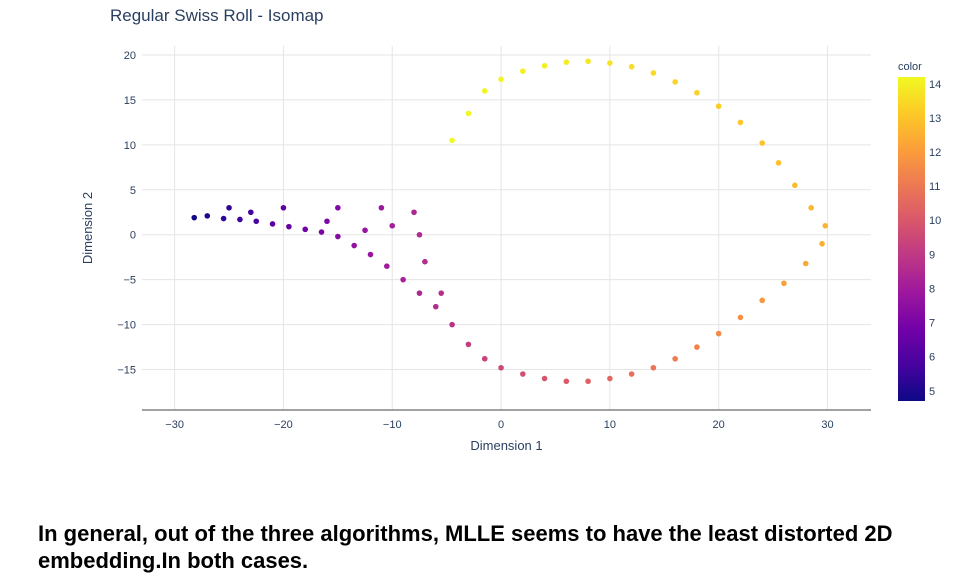 The width and height of the screenshot is (977, 578). What do you see at coordinates (133, 236) in the screenshot?
I see `y-tick-label: 0` at bounding box center [133, 236].